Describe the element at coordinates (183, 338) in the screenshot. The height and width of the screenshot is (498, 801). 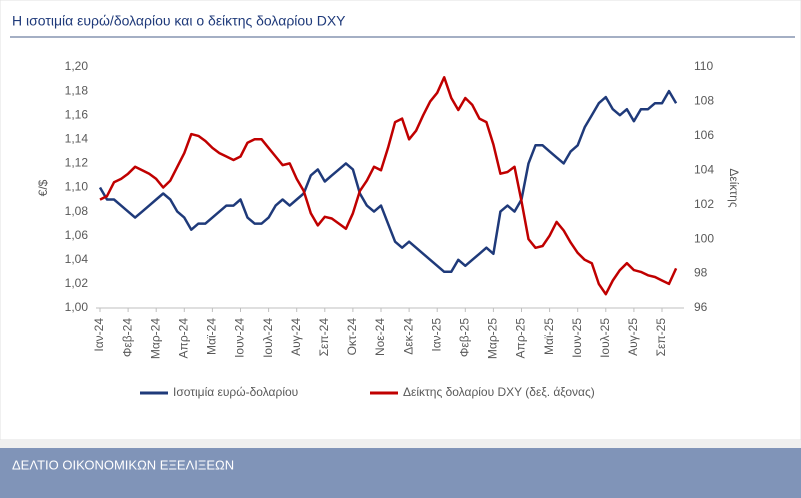
I see `x-tick-label: Απρ-24` at that location.